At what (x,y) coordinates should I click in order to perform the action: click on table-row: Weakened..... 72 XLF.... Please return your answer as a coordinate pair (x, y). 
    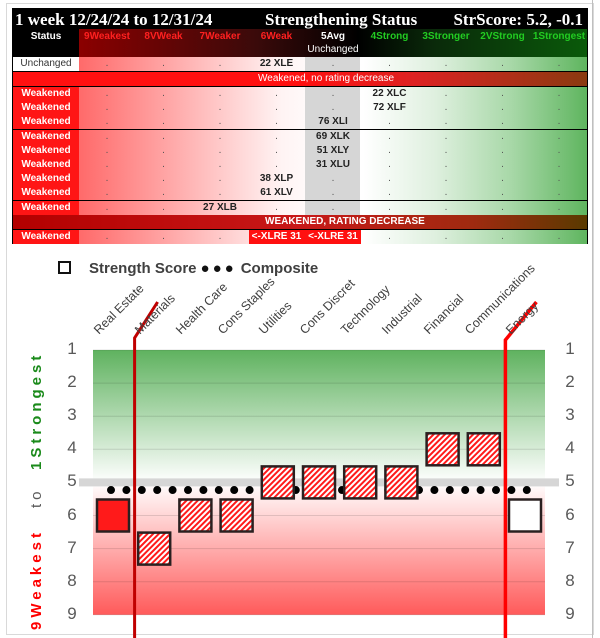
    Looking at the image, I should click on (300, 108).